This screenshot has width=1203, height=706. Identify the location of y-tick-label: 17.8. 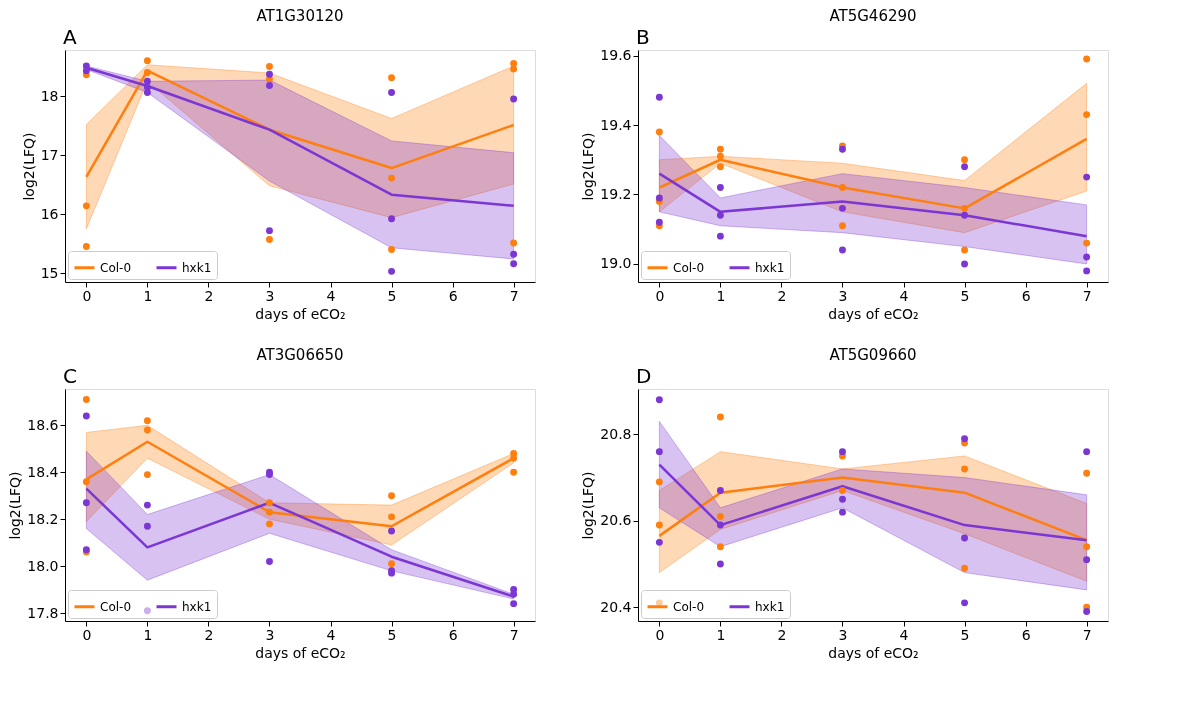
(43, 612).